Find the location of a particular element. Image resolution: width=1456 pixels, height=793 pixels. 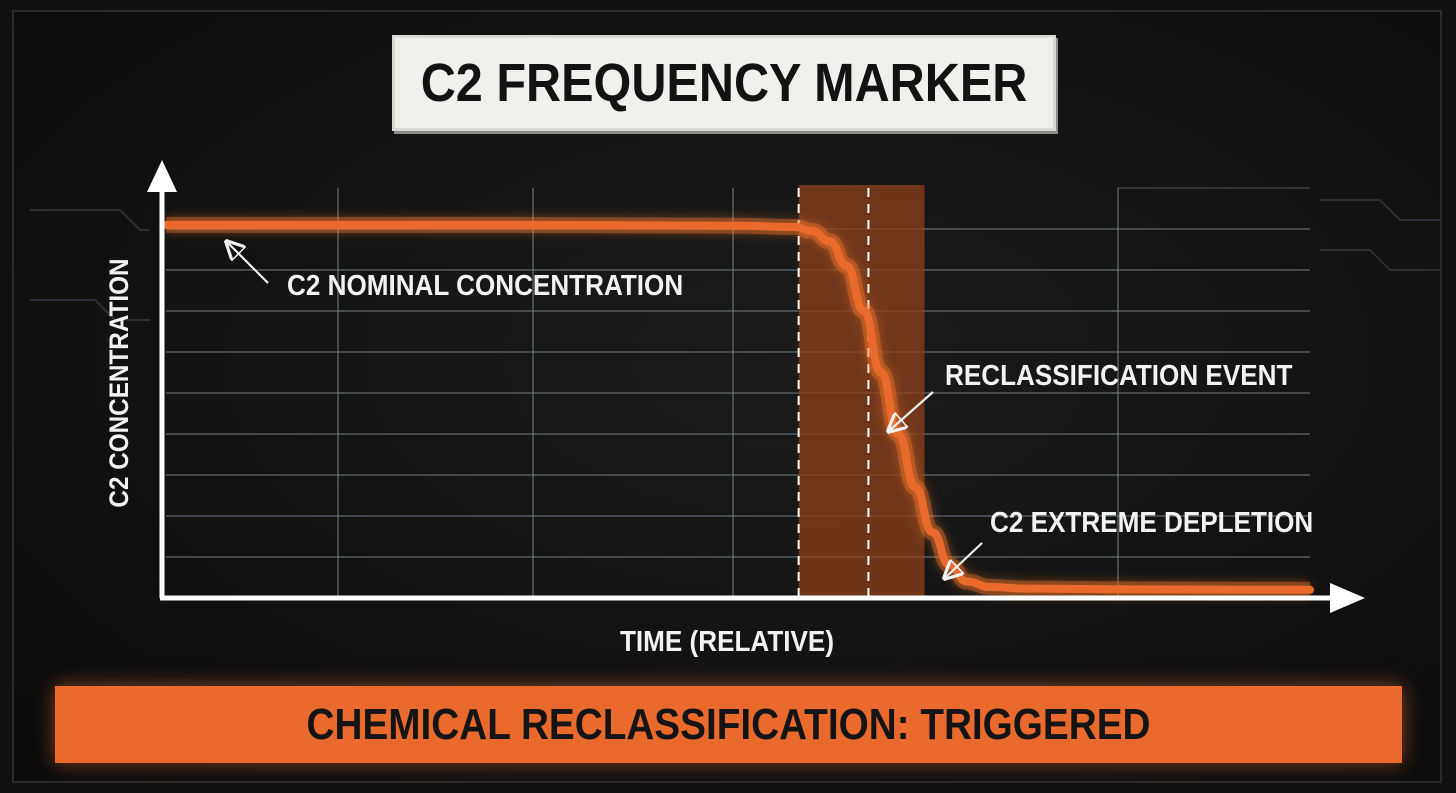

annotation-label: C2 EXTREME DEPLETION is located at coordinates (1151, 522).